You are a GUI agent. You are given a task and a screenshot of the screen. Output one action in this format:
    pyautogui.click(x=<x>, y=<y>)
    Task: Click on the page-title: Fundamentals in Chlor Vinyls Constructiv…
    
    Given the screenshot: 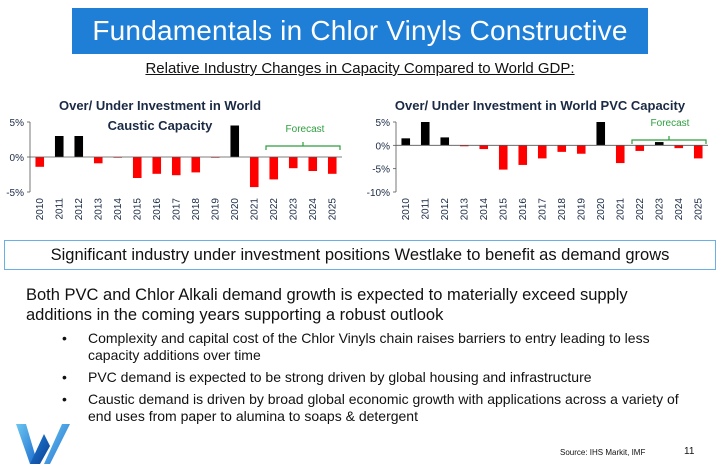 What is the action you would take?
    pyautogui.click(x=360, y=30)
    